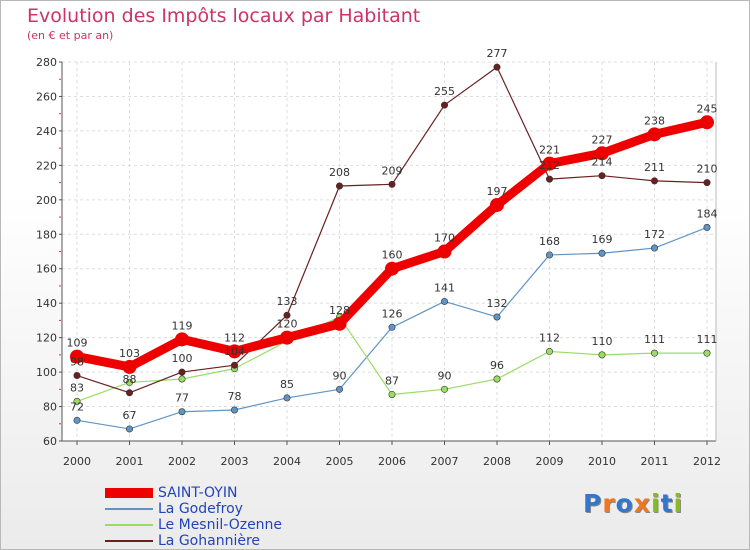 The height and width of the screenshot is (550, 750). I want to click on legend-label: La Gohannière, so click(209, 541).